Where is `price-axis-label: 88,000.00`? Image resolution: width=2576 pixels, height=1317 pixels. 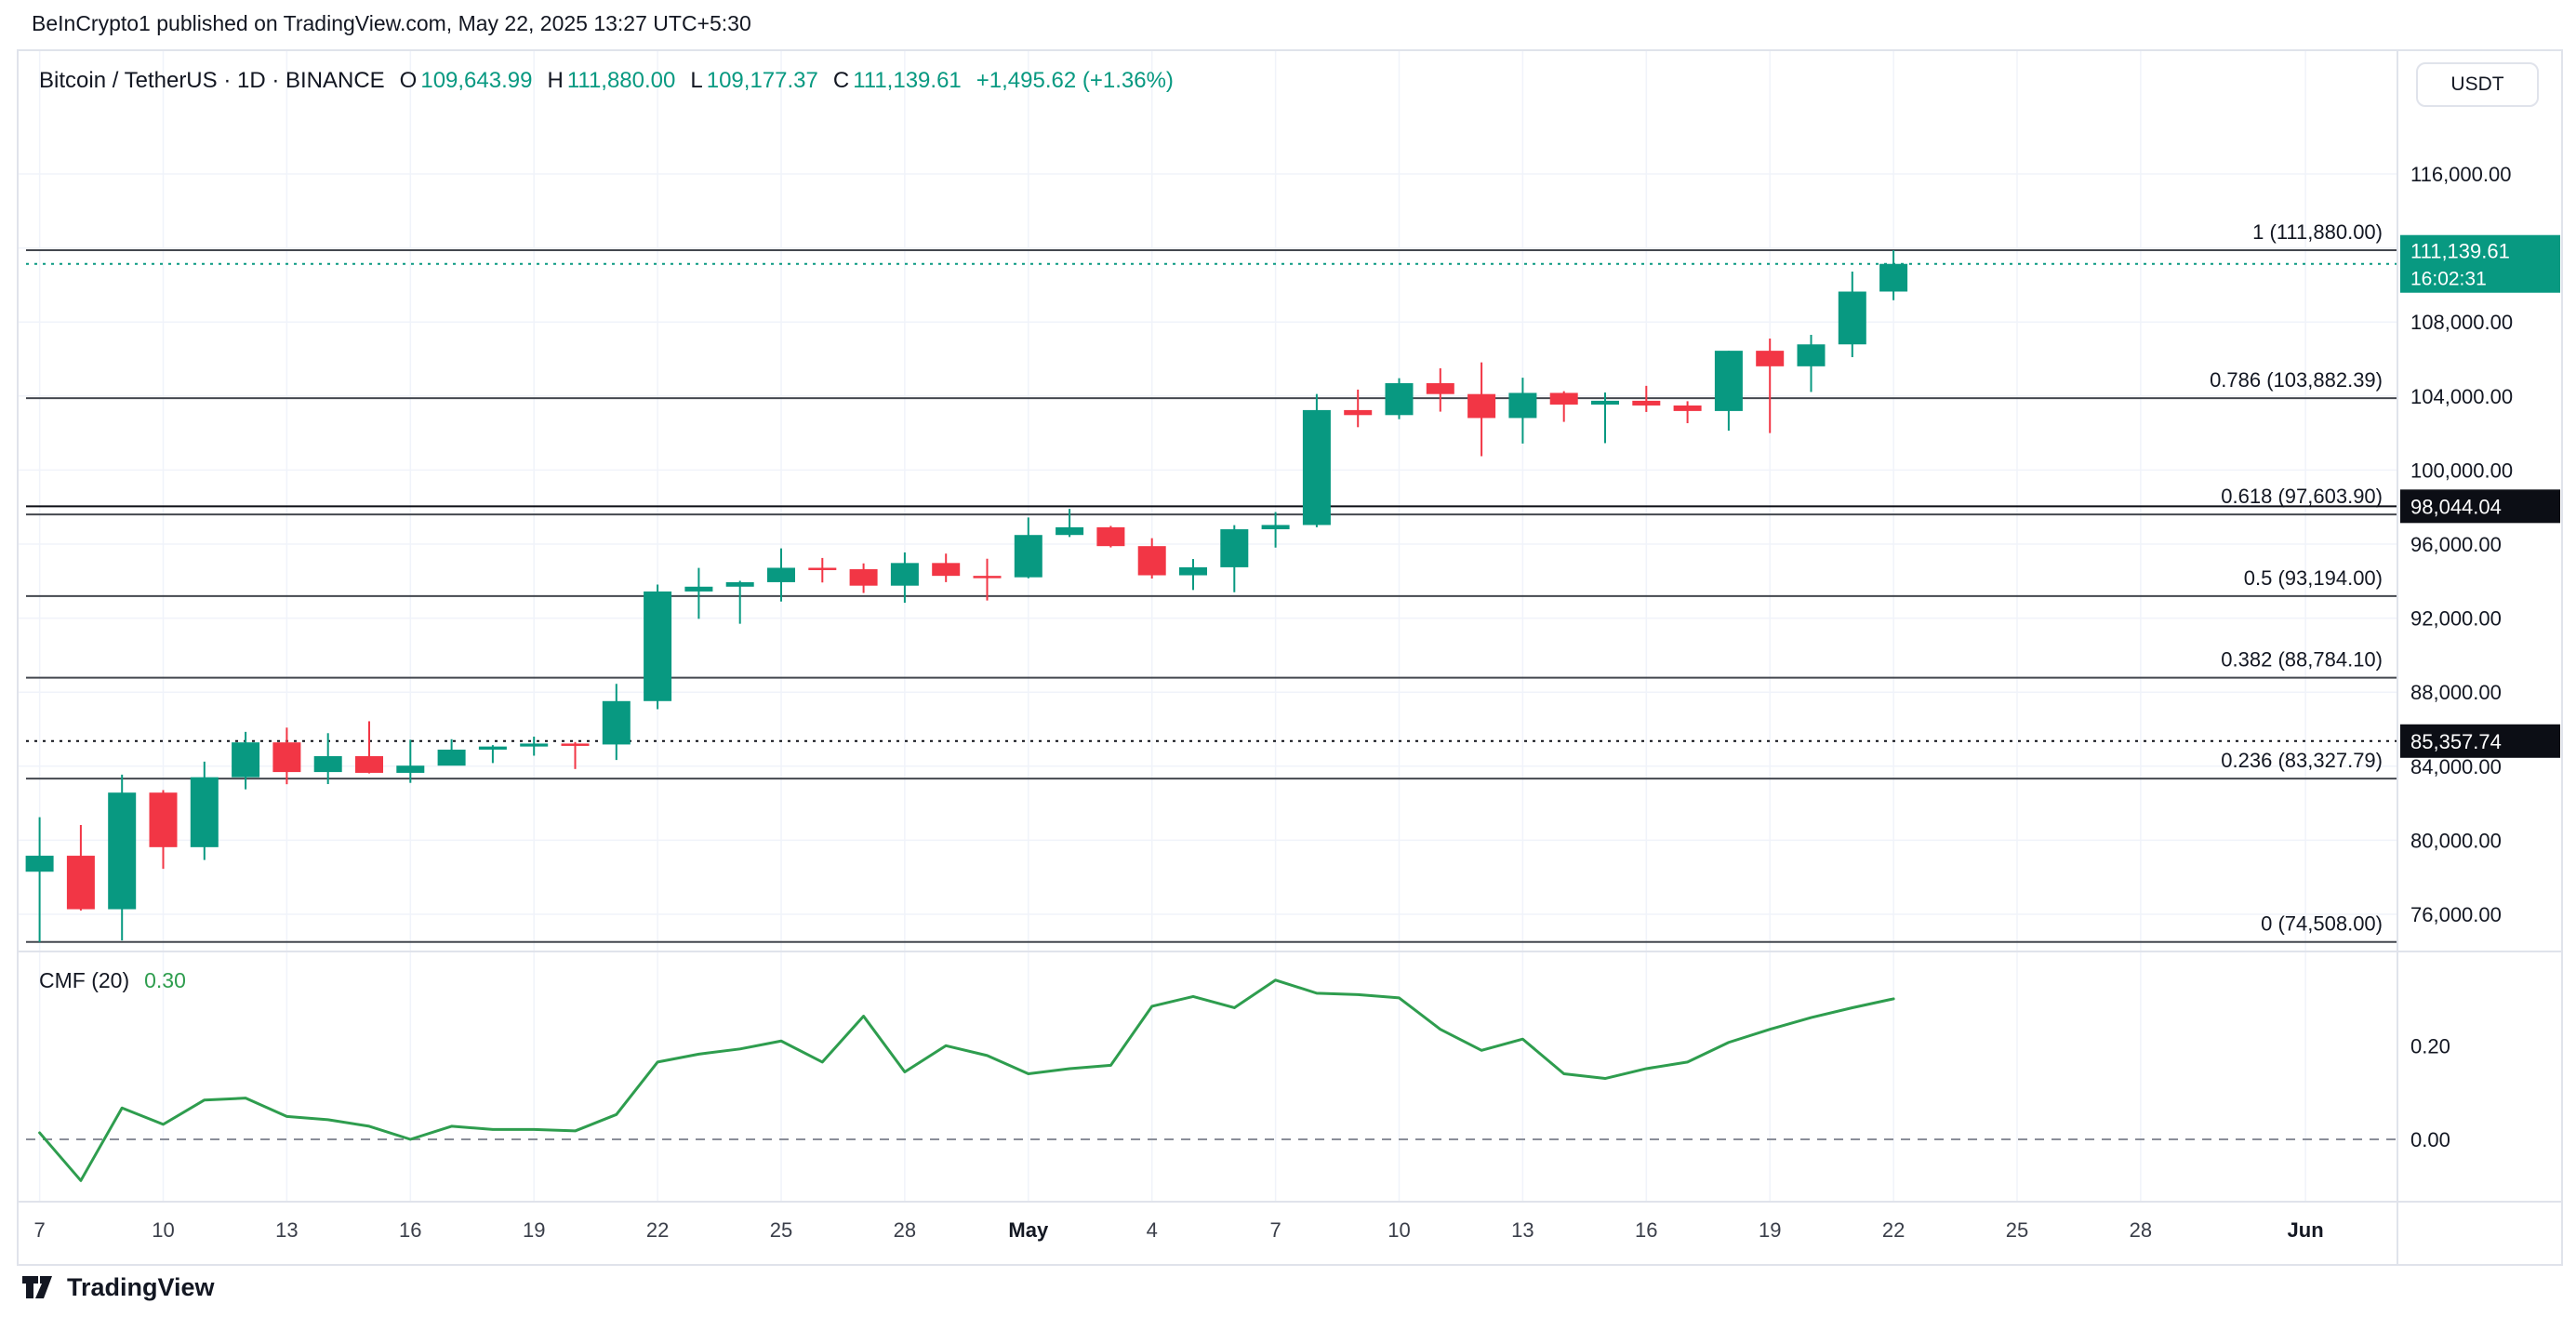 price-axis-label: 88,000.00 is located at coordinates (2456, 692).